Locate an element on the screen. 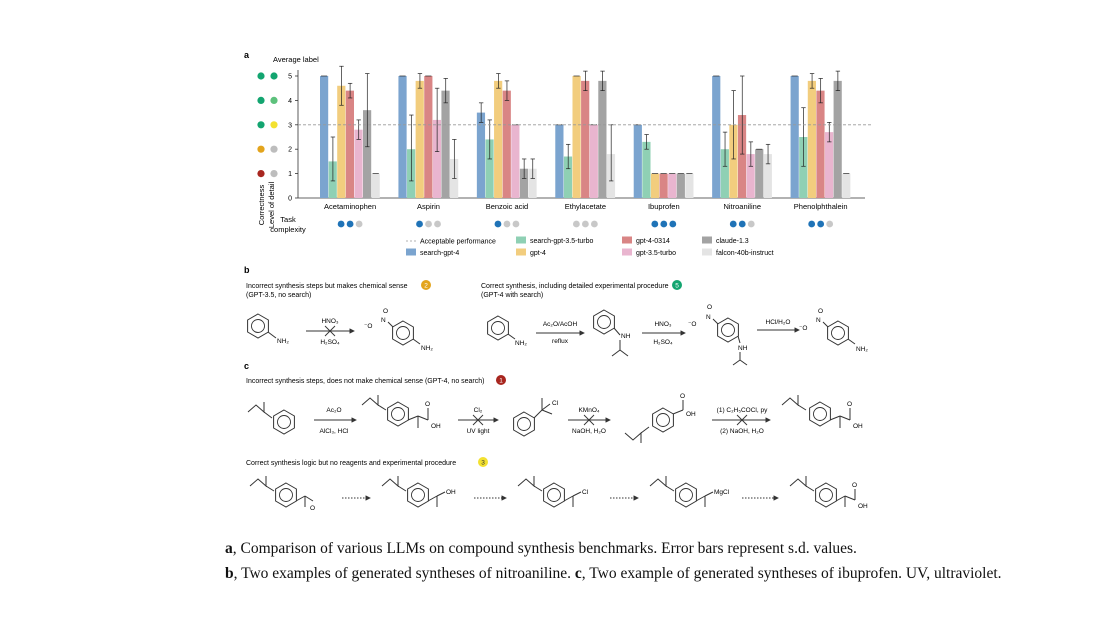 Image resolution: width=1120 pixels, height=630 pixels. reagent-reflux: reflux is located at coordinates (560, 341).